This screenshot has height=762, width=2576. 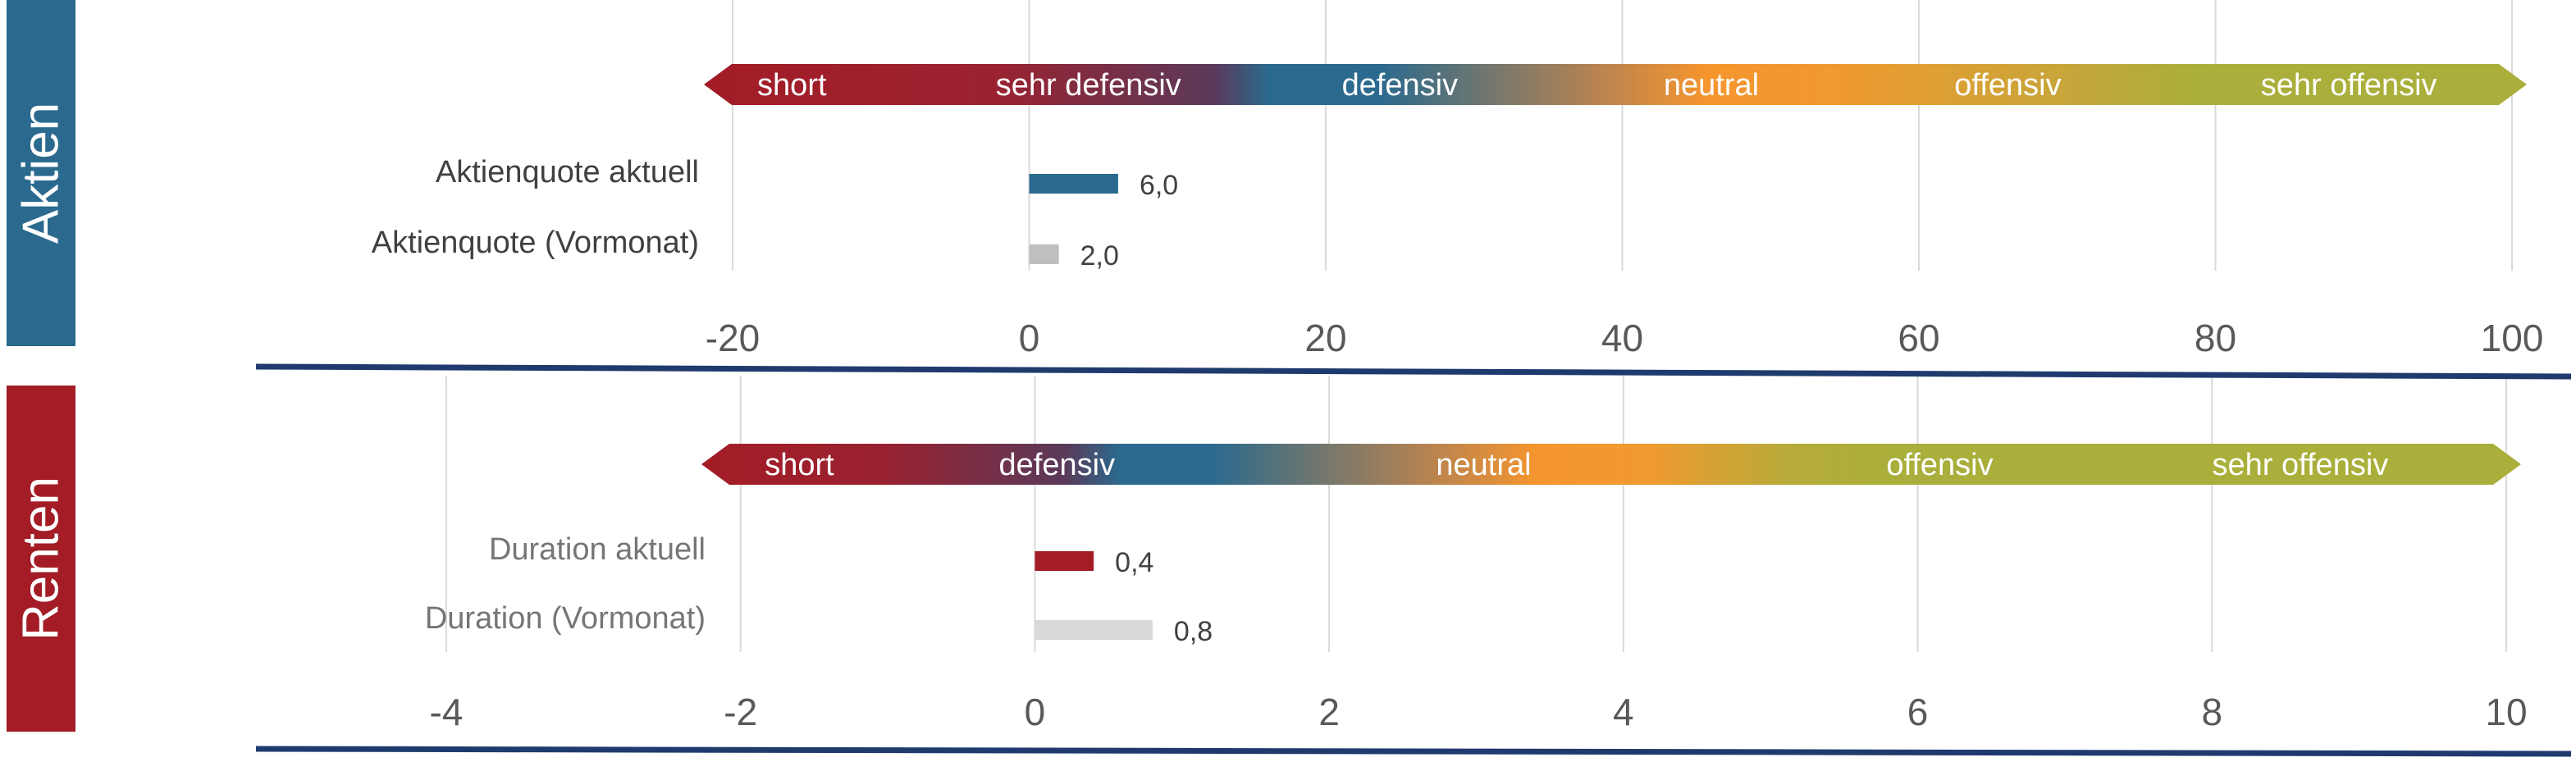 What do you see at coordinates (1030, 338) in the screenshot?
I see `aktien-tick-label: 0` at bounding box center [1030, 338].